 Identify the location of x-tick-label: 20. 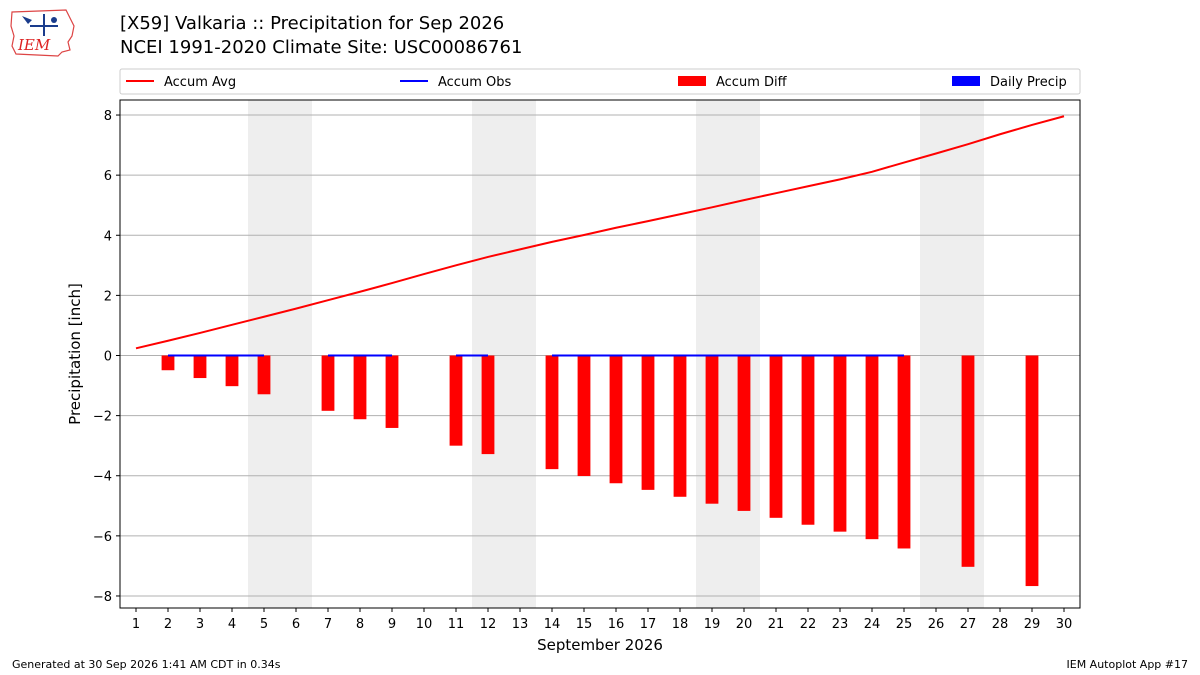
(744, 624).